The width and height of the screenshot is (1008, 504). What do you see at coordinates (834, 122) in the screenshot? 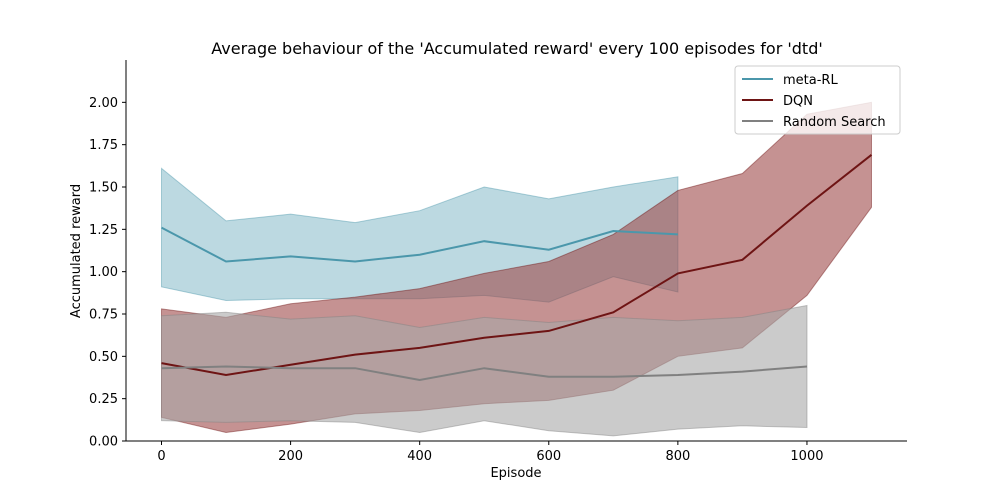
I see `legend-label-random-search: Random Search` at bounding box center [834, 122].